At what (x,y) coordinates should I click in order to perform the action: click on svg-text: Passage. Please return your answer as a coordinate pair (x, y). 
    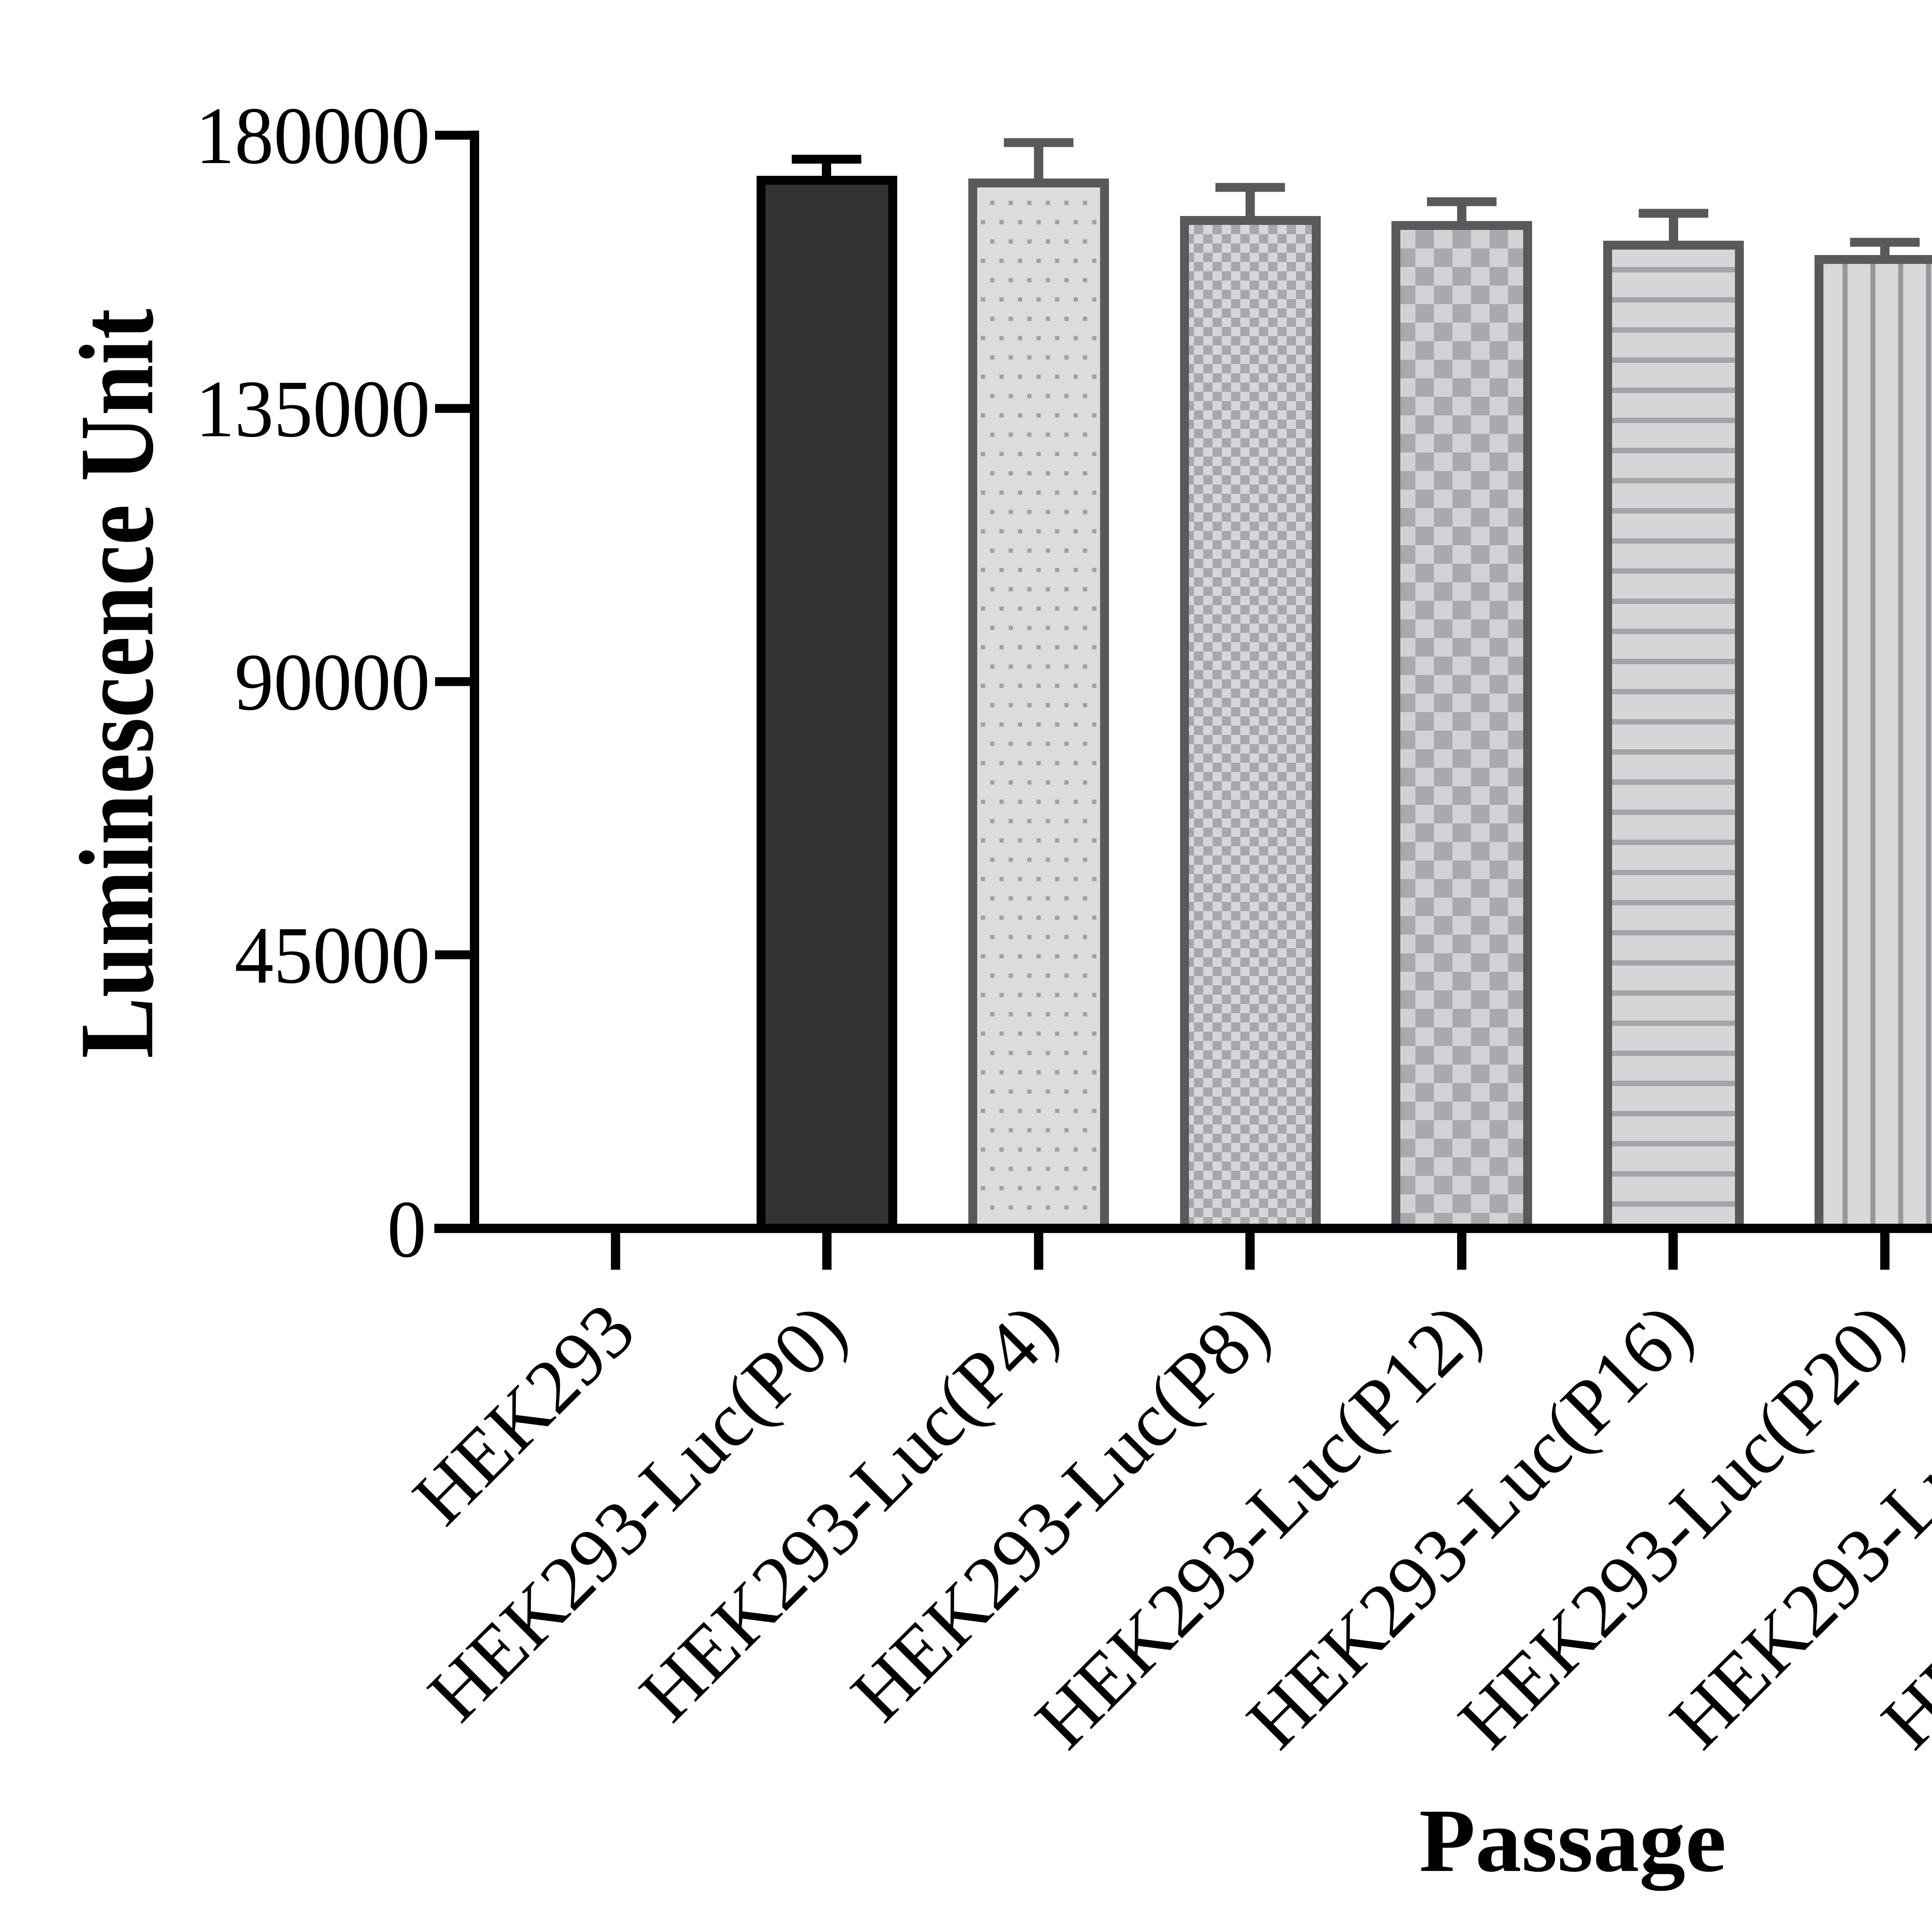
    Looking at the image, I should click on (1573, 1841).